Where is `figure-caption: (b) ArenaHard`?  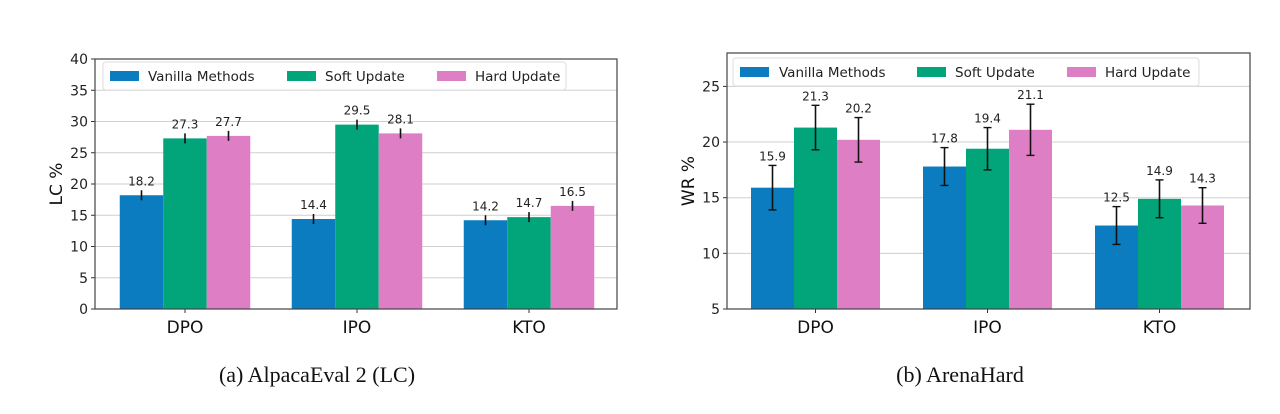 figure-caption: (b) ArenaHard is located at coordinates (960, 374).